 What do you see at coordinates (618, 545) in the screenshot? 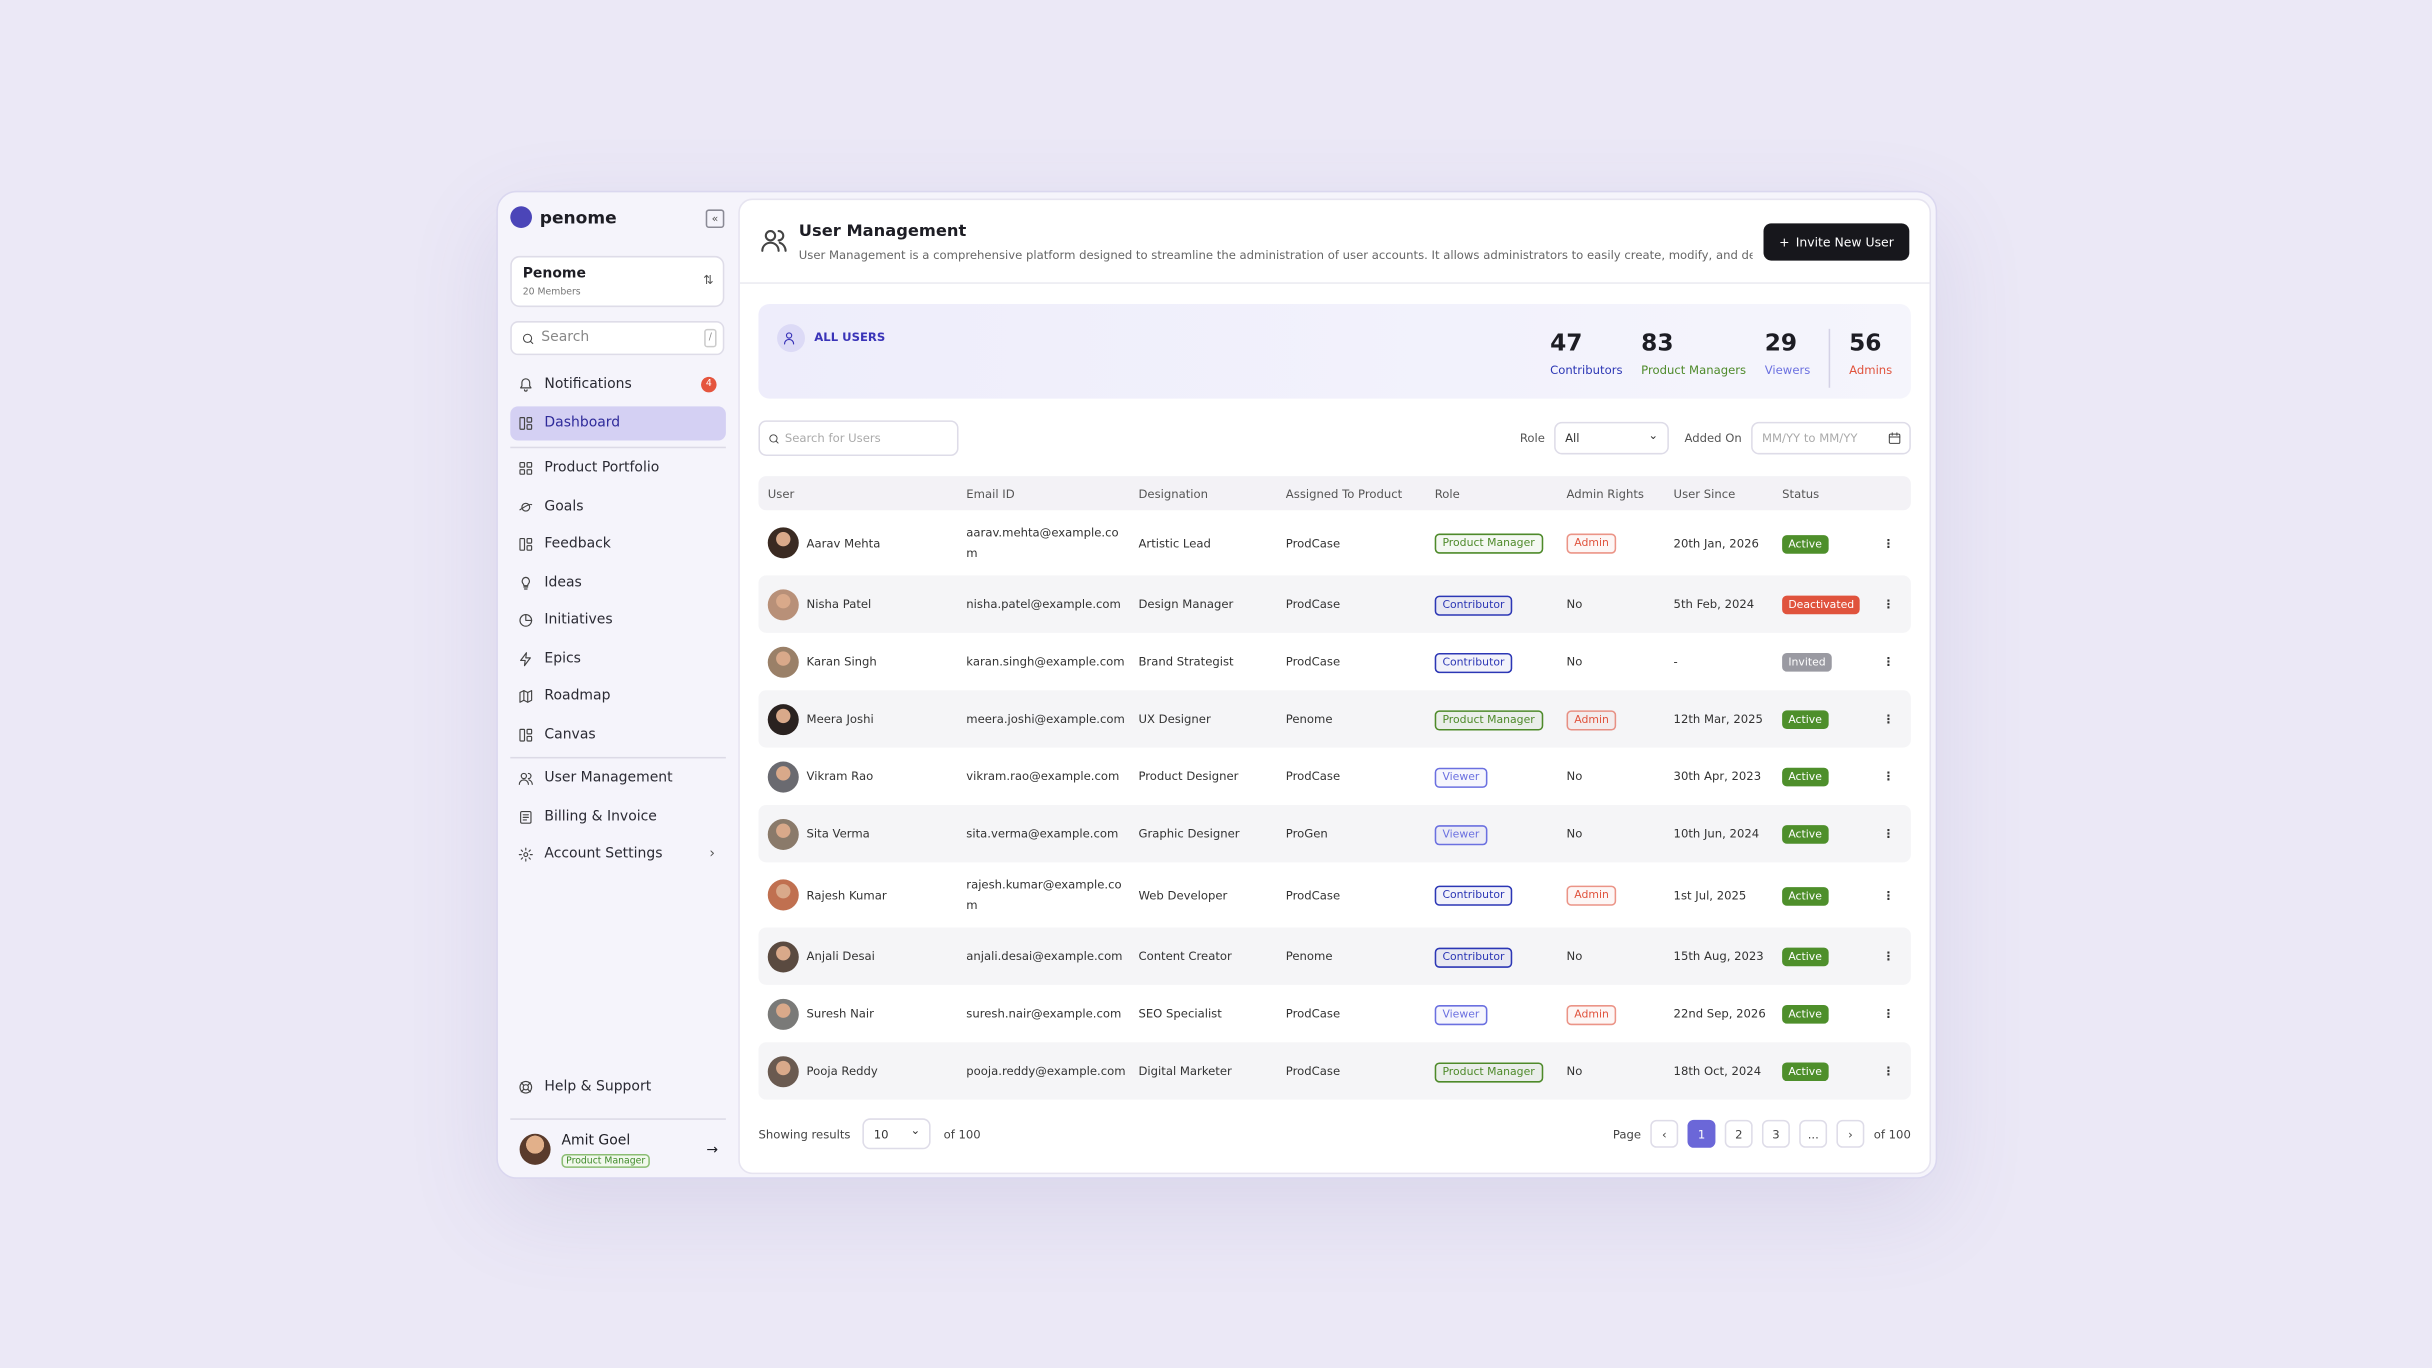
I see `nav-item: Feedback` at bounding box center [618, 545].